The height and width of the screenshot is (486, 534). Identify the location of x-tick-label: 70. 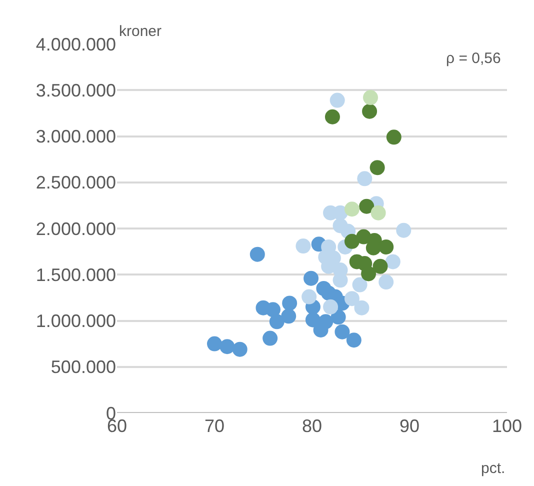
(214, 426).